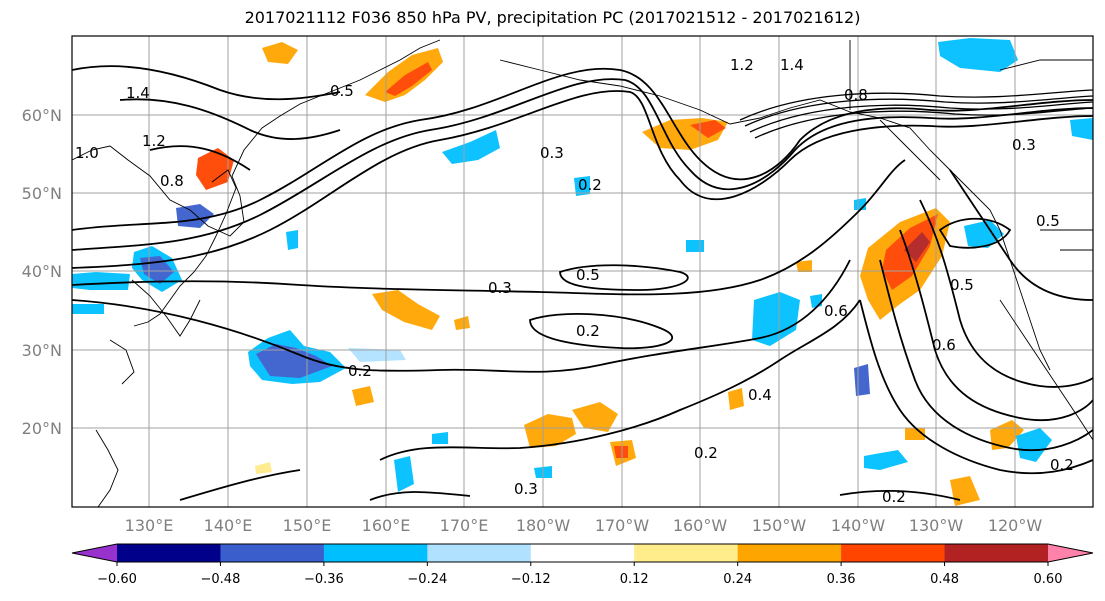  What do you see at coordinates (1015, 525) in the screenshot?
I see `lon-label: 120°W` at bounding box center [1015, 525].